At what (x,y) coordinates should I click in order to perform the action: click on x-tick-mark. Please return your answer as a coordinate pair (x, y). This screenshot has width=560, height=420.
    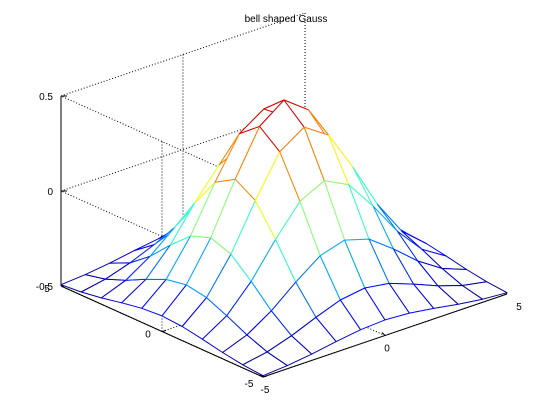
    Looking at the image, I should click on (383, 334).